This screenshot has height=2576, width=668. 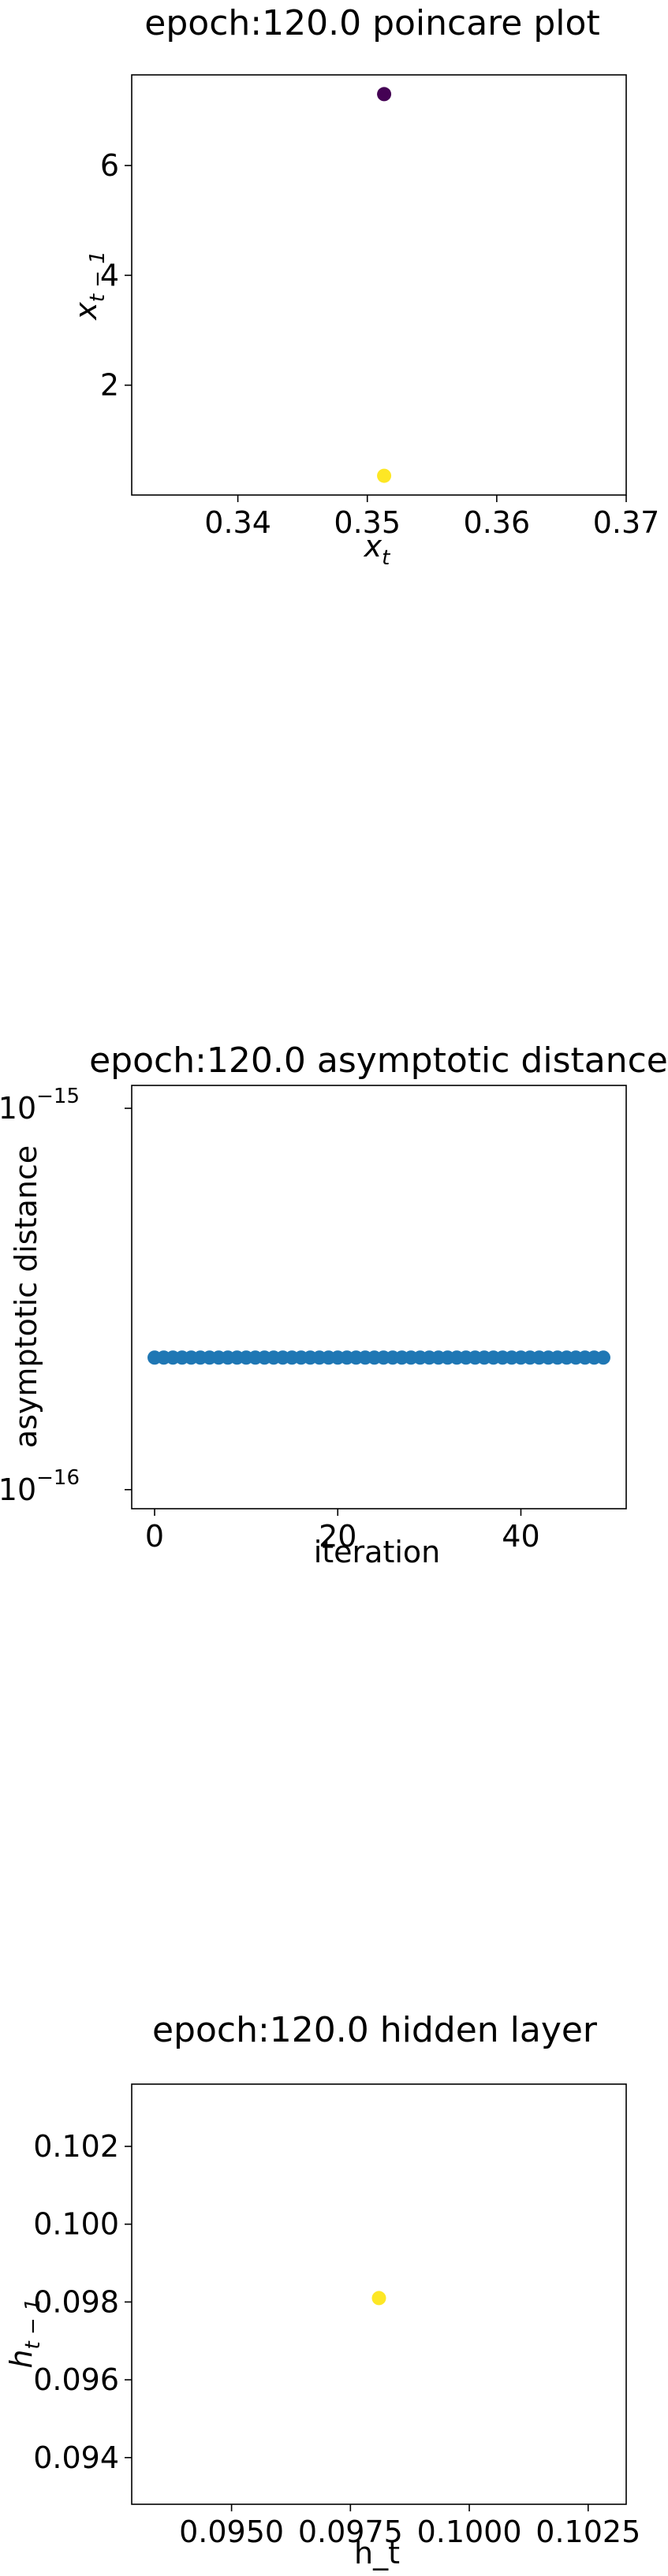 What do you see at coordinates (588, 2532) in the screenshot?
I see `x-tick-label: 0.1025` at bounding box center [588, 2532].